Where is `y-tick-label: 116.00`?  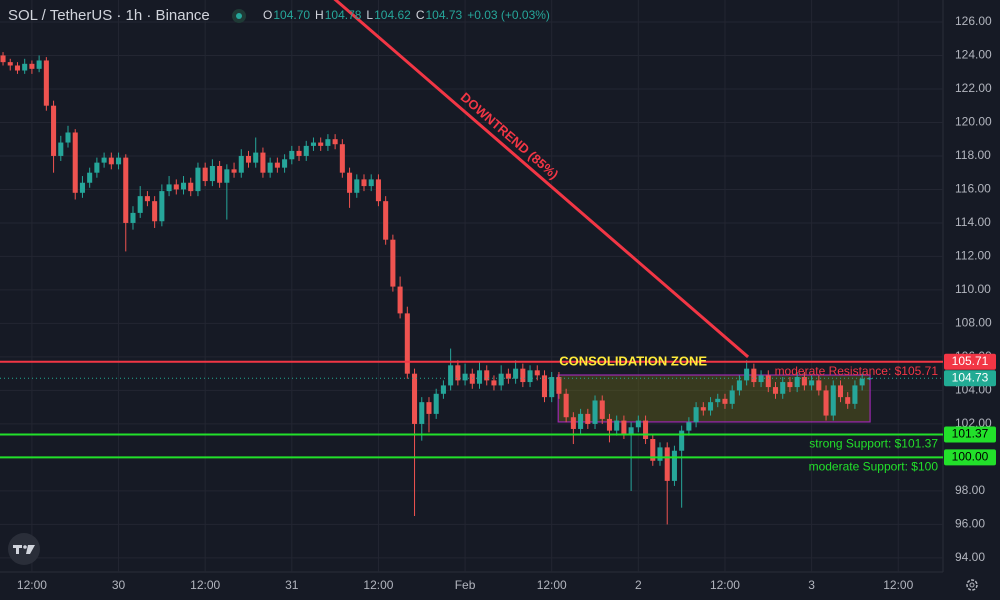
y-tick-label: 116.00 is located at coordinates (973, 189).